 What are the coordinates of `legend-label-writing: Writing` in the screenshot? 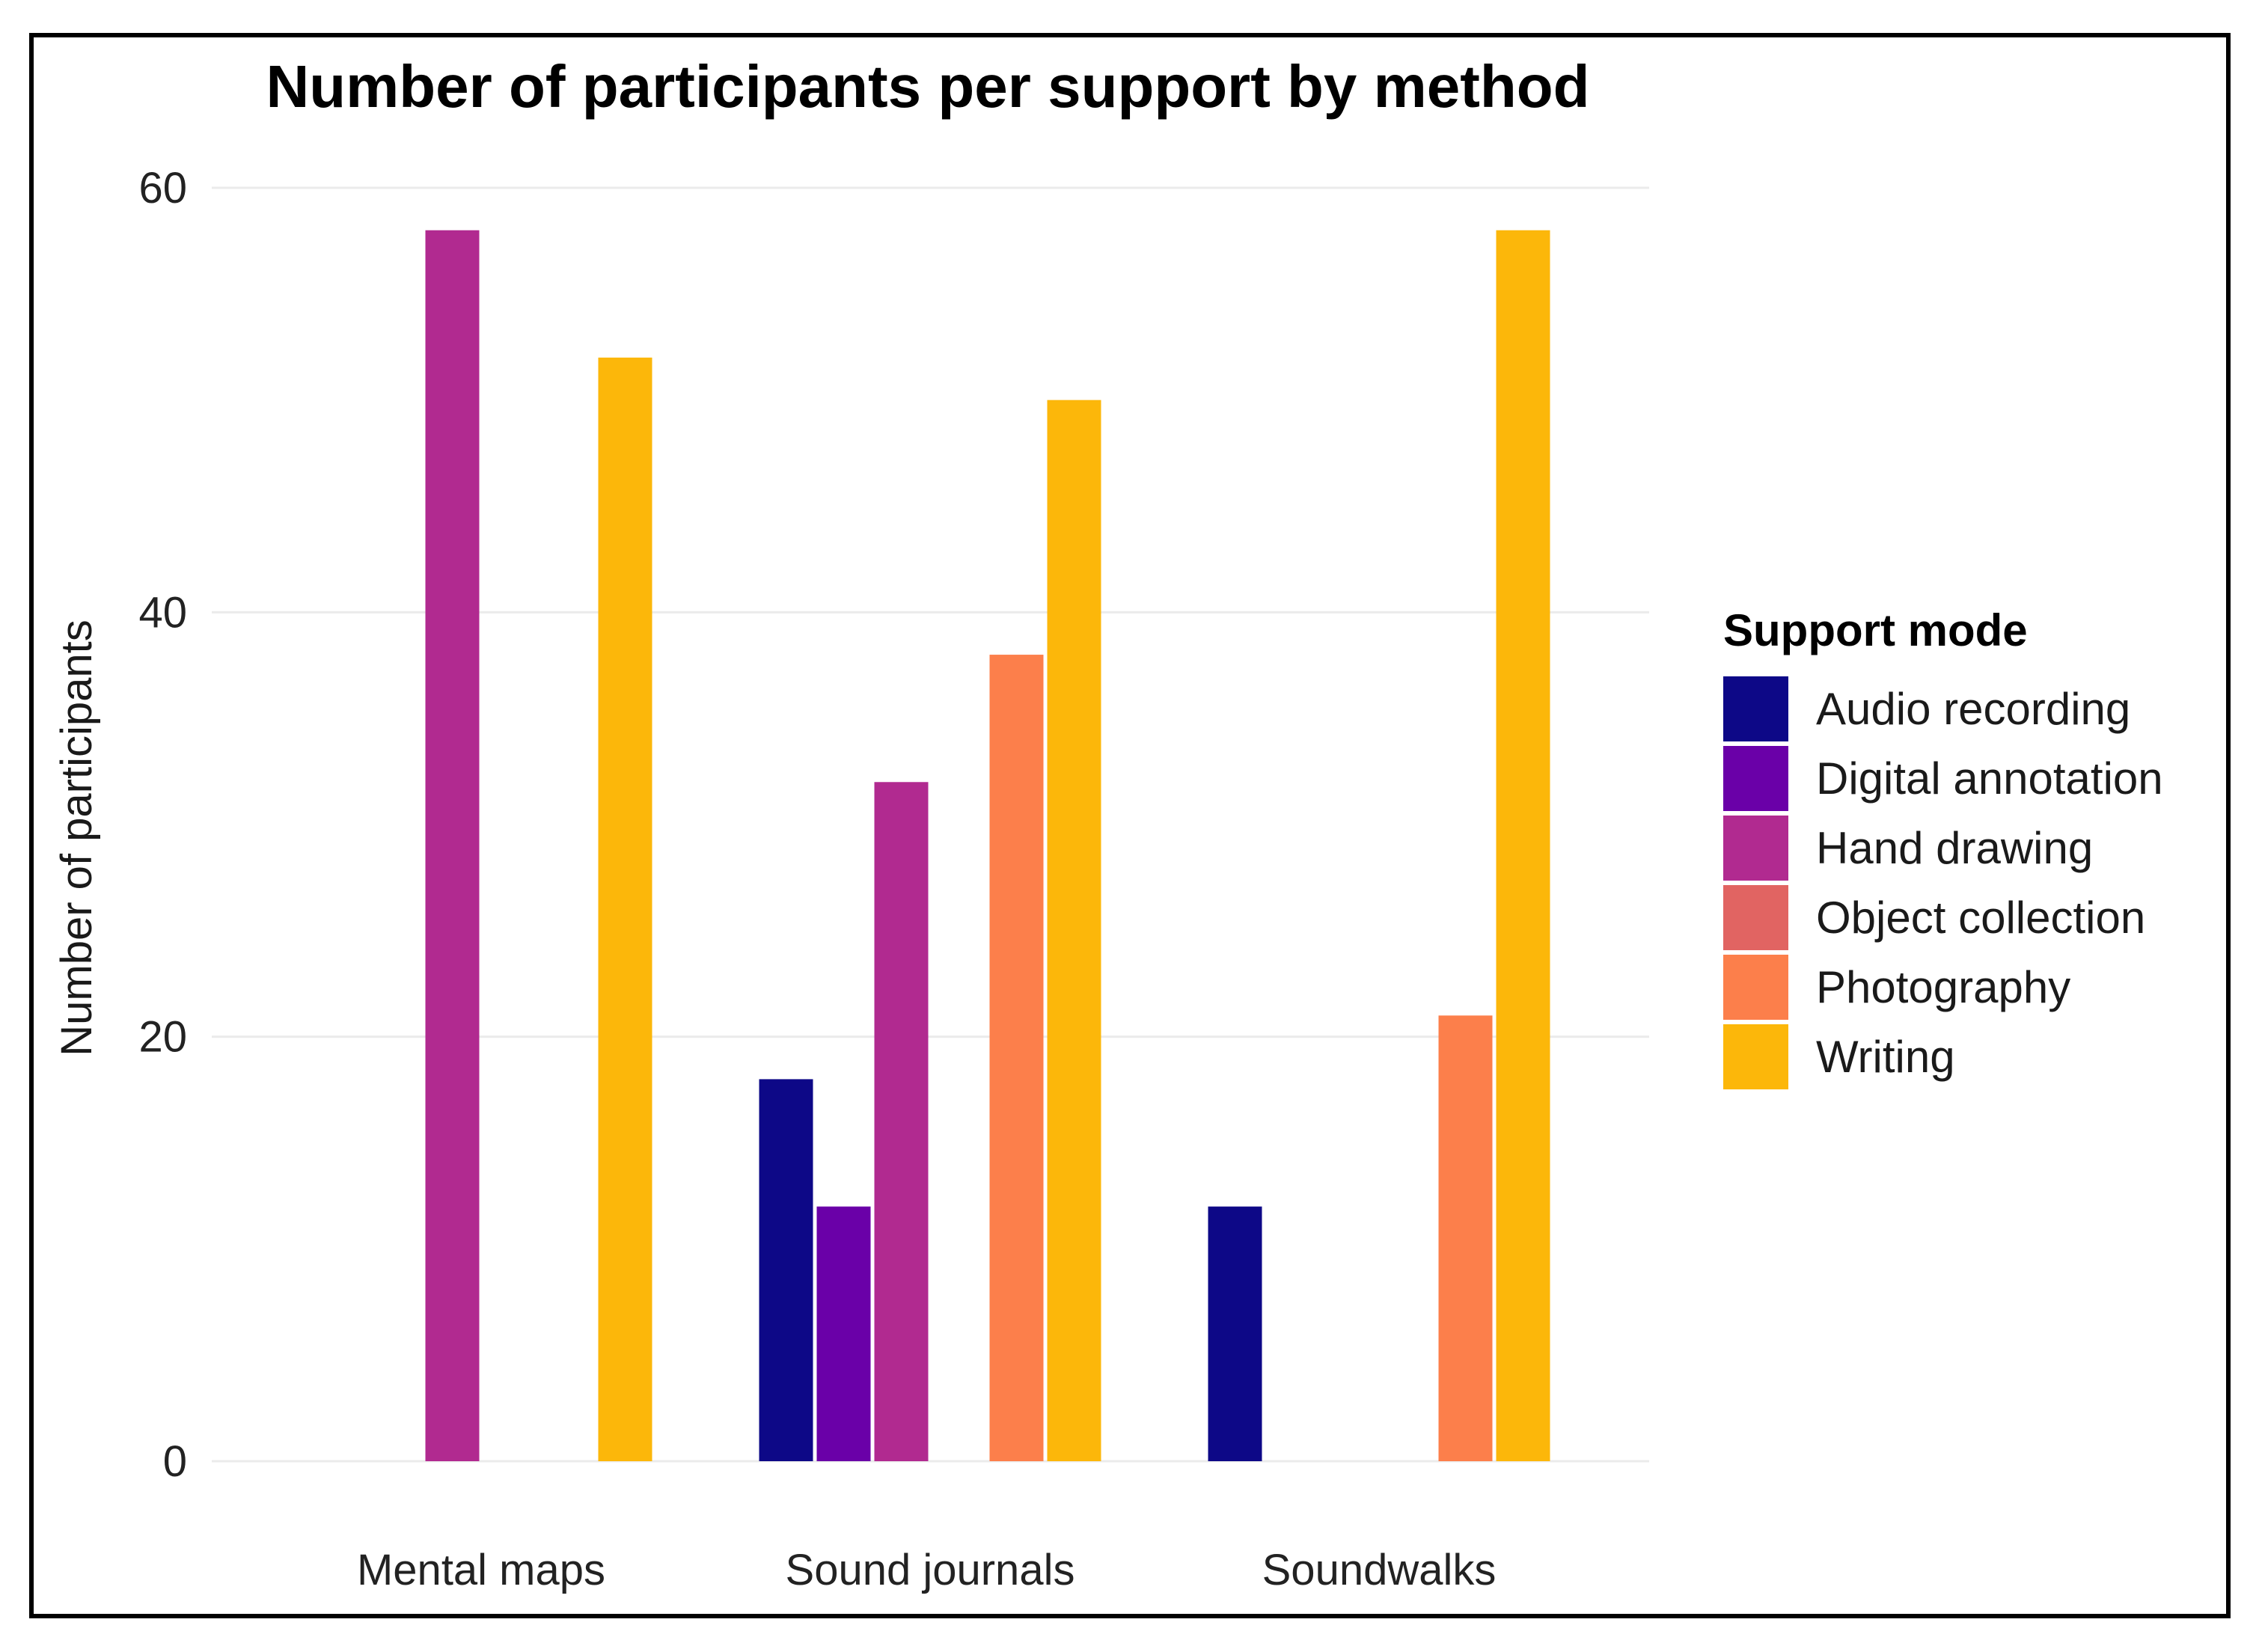 It's located at (1885, 1057).